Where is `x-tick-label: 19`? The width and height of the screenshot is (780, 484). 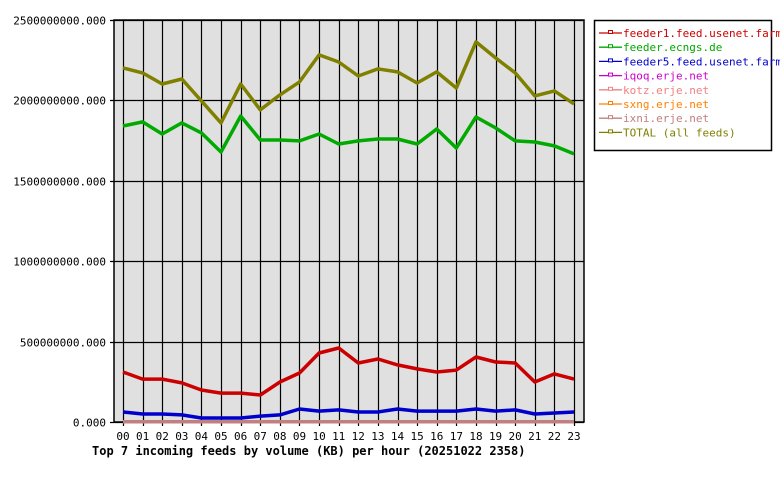
x-tick-label: 19 is located at coordinates (495, 436).